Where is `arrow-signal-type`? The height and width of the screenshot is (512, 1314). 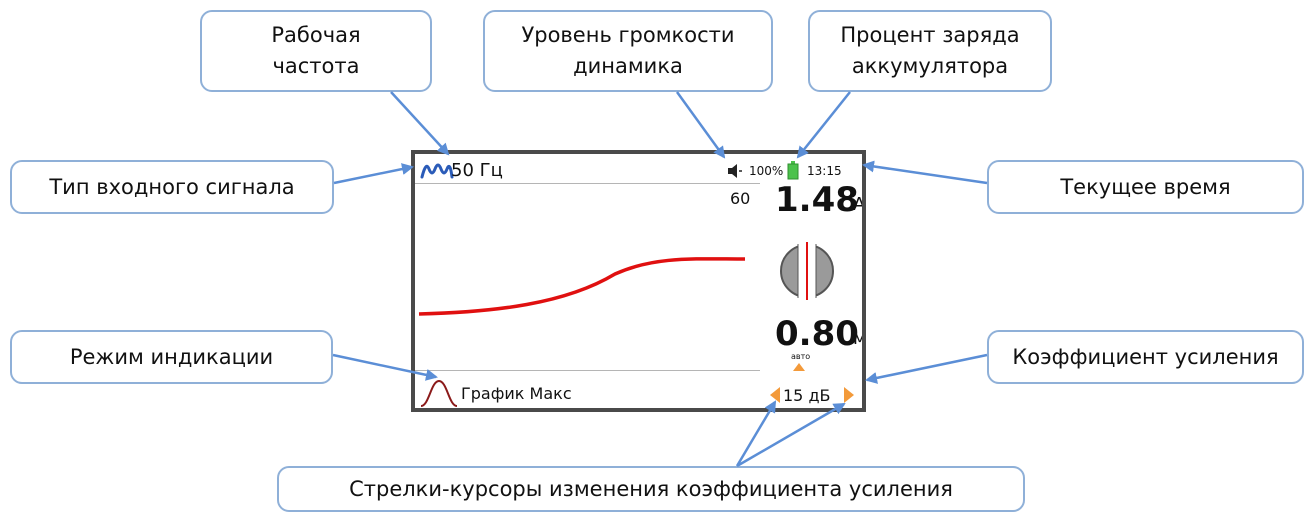
arrow-signal-type is located at coordinates (373, 174).